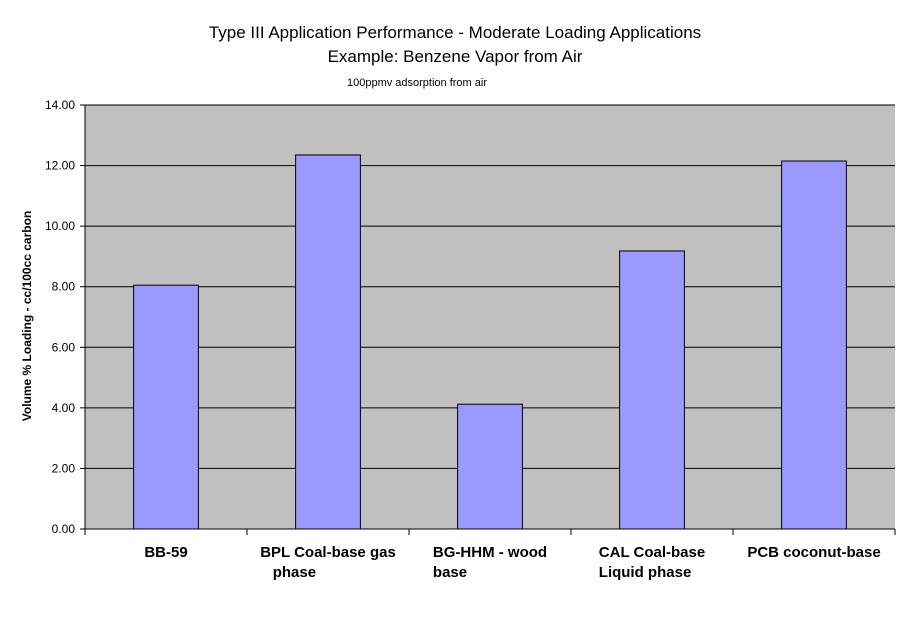 The image size is (912, 623). Describe the element at coordinates (813, 552) in the screenshot. I see `x-tick-label: PCB coconut-base` at that location.